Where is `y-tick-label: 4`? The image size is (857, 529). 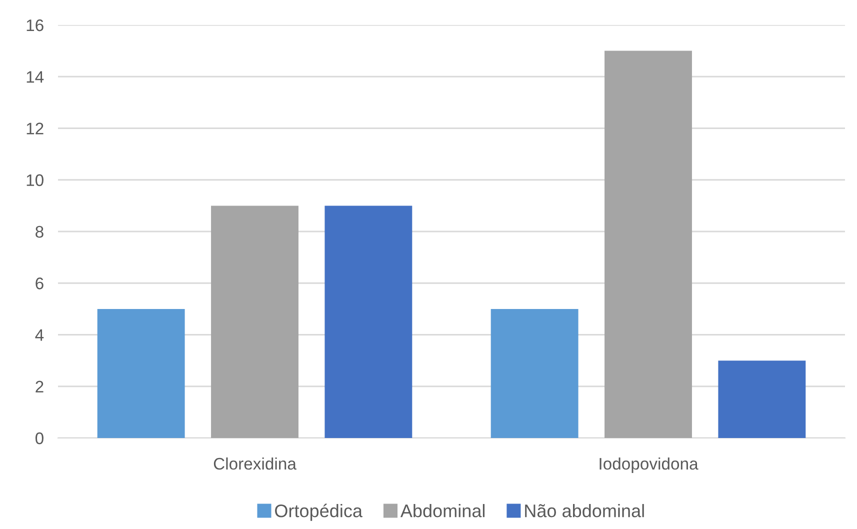
y-tick-label: 4 is located at coordinates (39, 335).